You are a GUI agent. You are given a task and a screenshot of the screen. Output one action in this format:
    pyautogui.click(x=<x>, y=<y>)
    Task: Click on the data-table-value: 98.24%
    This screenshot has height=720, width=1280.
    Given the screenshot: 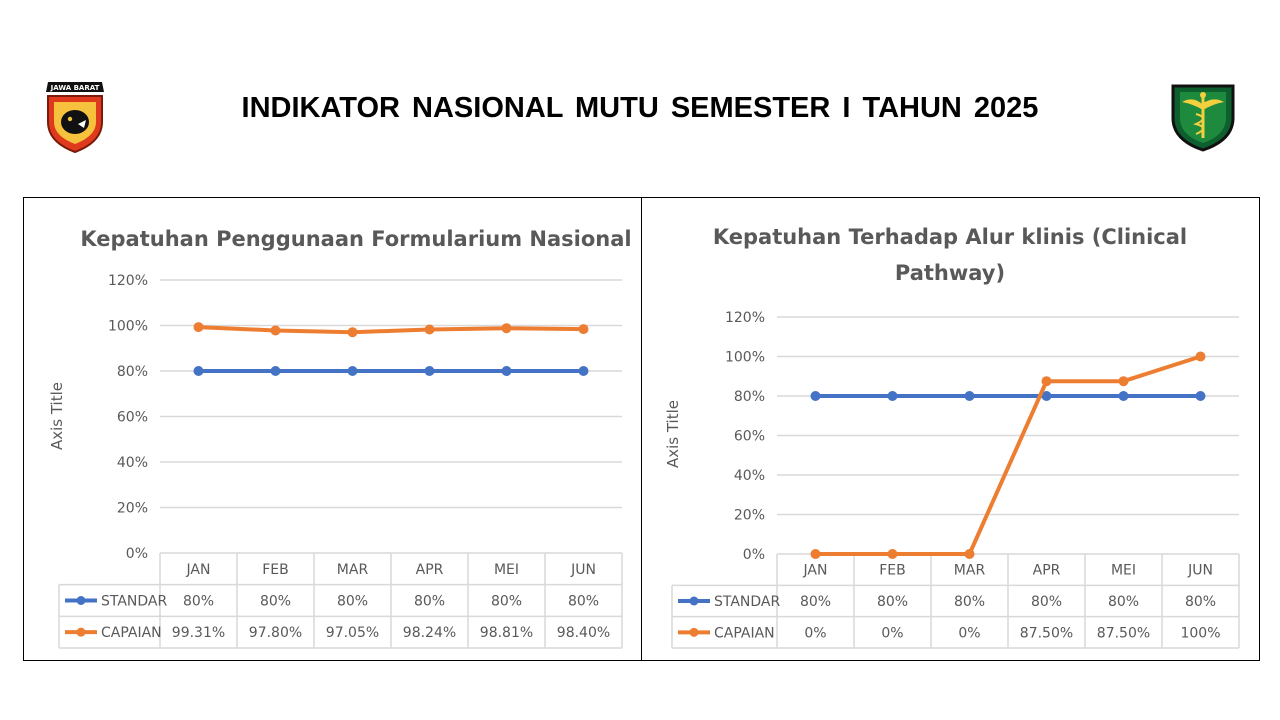 What is the action you would take?
    pyautogui.click(x=429, y=633)
    